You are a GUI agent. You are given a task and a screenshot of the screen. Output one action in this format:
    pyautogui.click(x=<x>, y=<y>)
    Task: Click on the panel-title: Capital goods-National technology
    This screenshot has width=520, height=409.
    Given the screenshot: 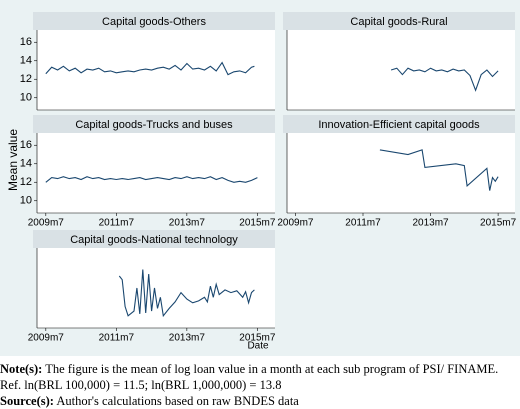 What is the action you would take?
    pyautogui.click(x=154, y=240)
    